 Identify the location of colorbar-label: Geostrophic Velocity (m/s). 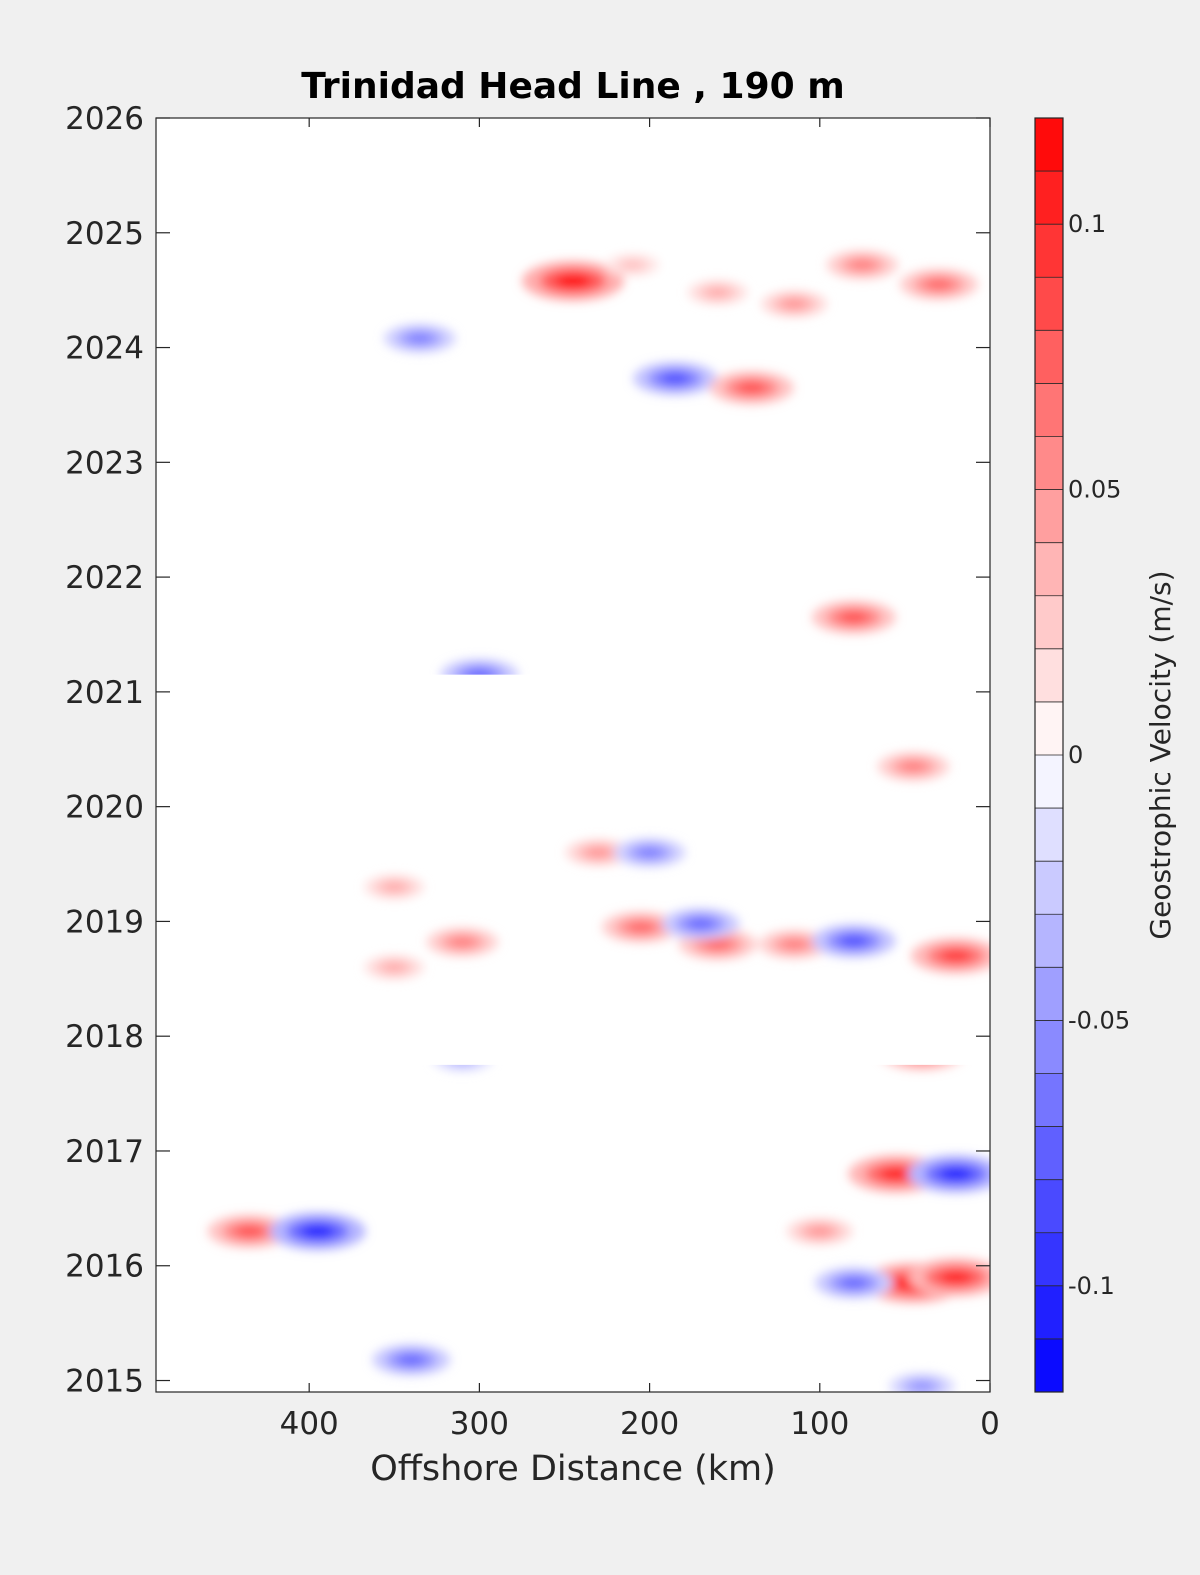
(1160, 754).